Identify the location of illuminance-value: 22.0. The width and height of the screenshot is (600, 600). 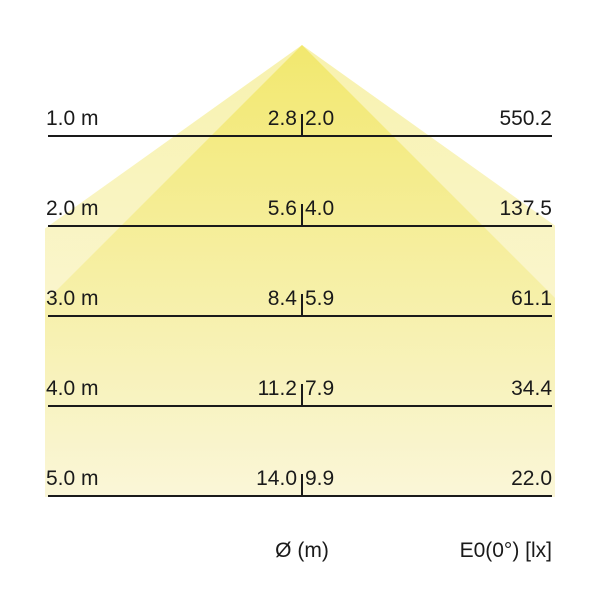
(531, 478).